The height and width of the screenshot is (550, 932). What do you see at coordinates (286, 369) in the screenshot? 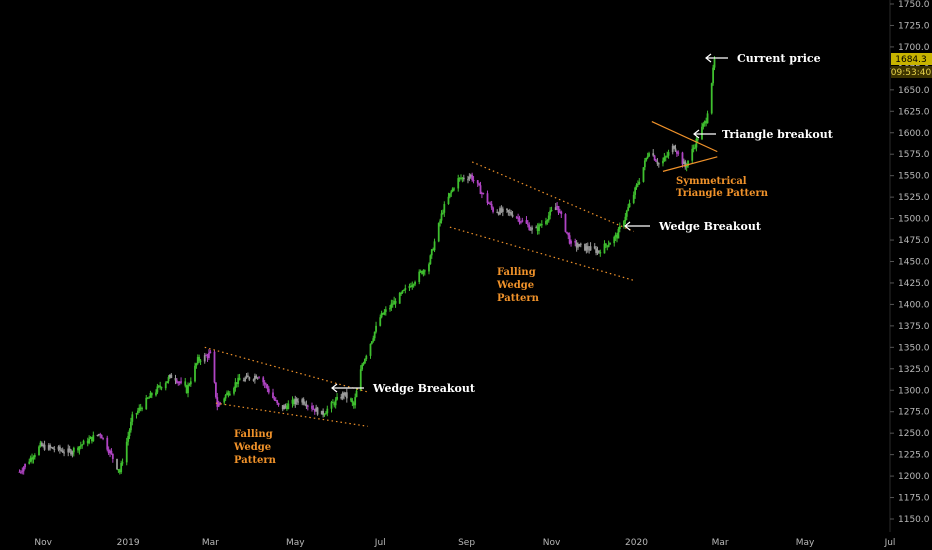
I see `trendline-wedge1-upper` at bounding box center [286, 369].